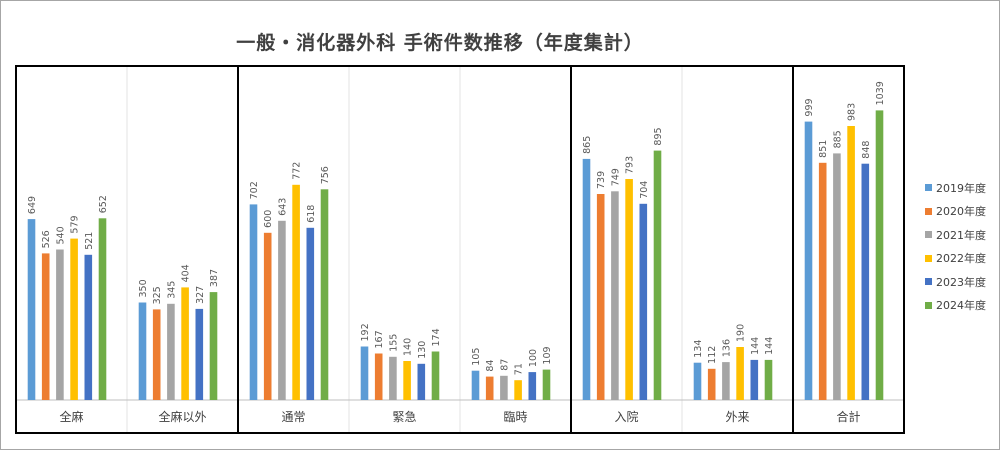 Image resolution: width=1000 pixels, height=450 pixels. I want to click on category-label: 臨時, so click(515, 417).